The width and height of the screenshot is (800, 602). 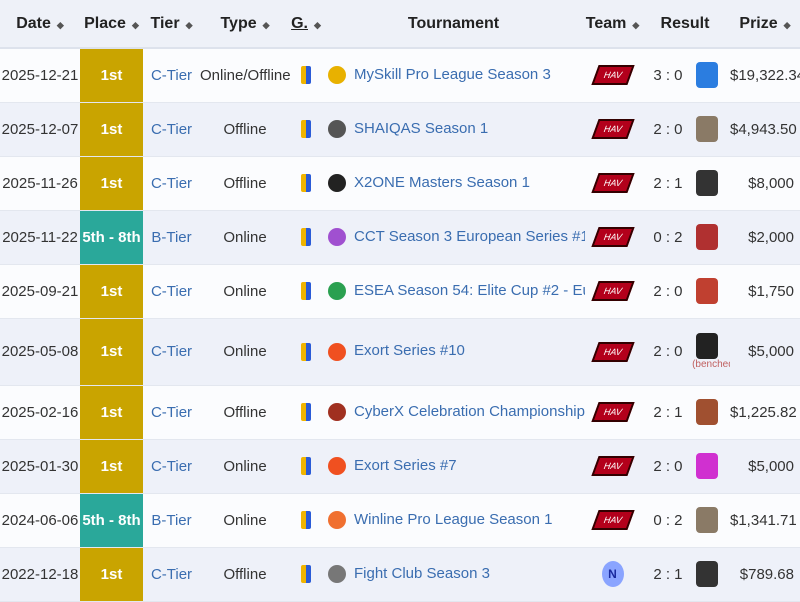 I want to click on header-prize: Prize ◆, so click(x=765, y=24).